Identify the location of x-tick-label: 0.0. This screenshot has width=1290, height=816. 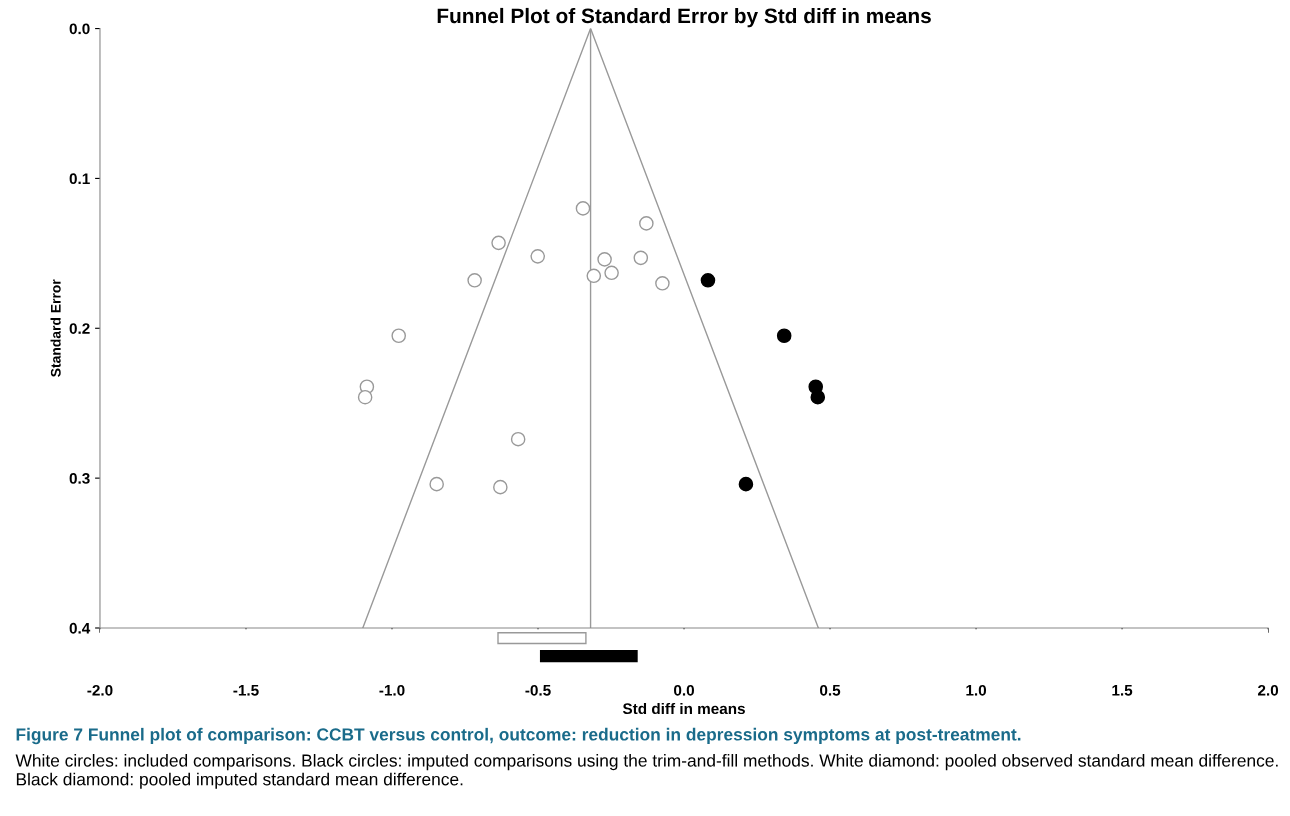
(684, 690).